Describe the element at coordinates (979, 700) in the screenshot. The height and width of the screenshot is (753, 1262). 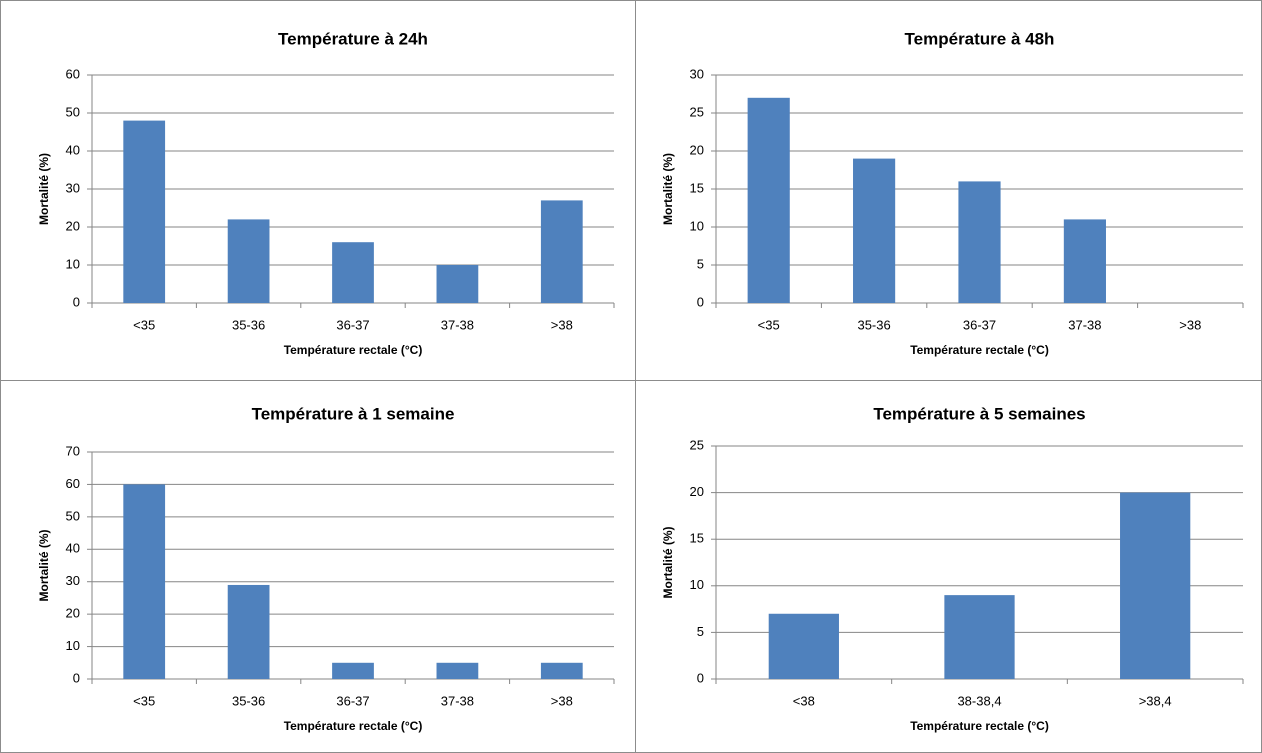
I see `x-tick-label: 38-38,4` at that location.